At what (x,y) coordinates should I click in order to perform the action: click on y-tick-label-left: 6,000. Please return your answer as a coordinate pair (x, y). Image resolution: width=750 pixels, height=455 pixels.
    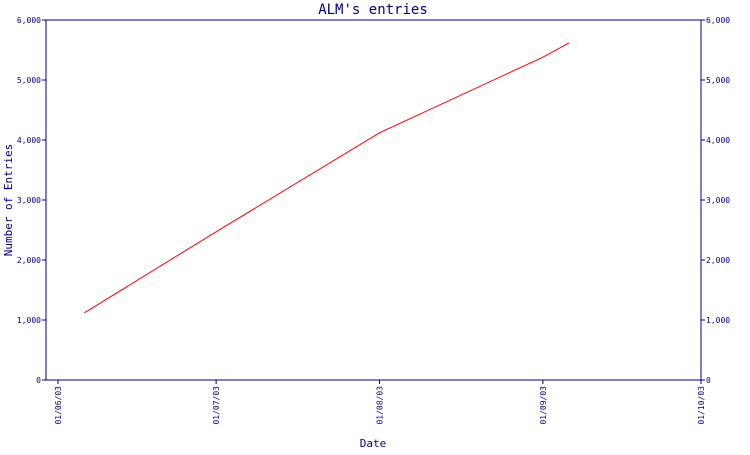
    Looking at the image, I should click on (29, 20).